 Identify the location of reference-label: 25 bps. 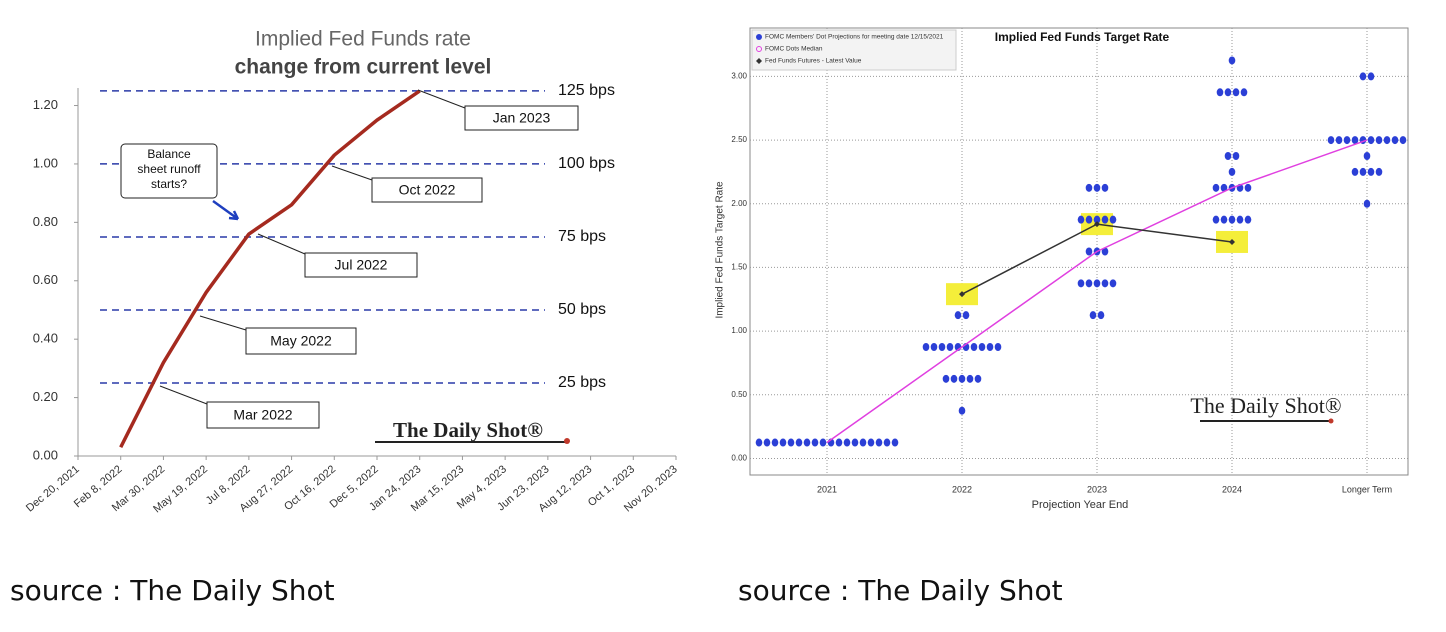
(582, 382).